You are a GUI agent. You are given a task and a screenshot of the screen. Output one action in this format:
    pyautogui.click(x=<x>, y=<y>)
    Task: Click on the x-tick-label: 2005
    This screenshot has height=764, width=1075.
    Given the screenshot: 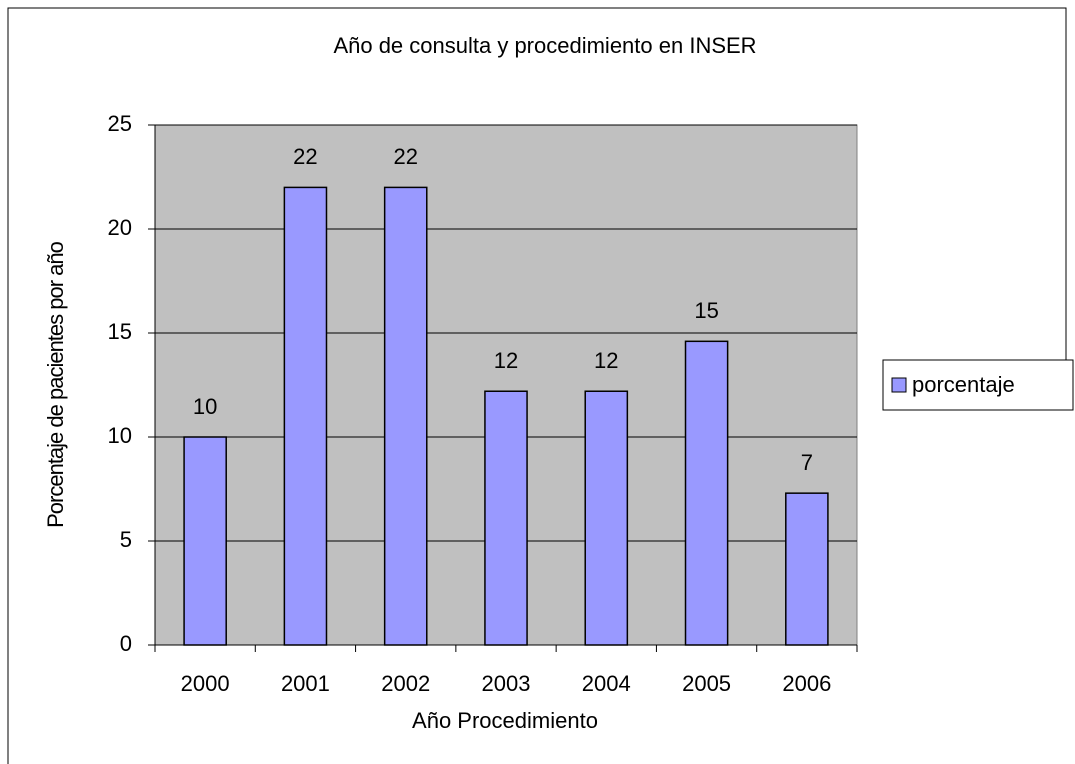 What is the action you would take?
    pyautogui.click(x=706, y=683)
    